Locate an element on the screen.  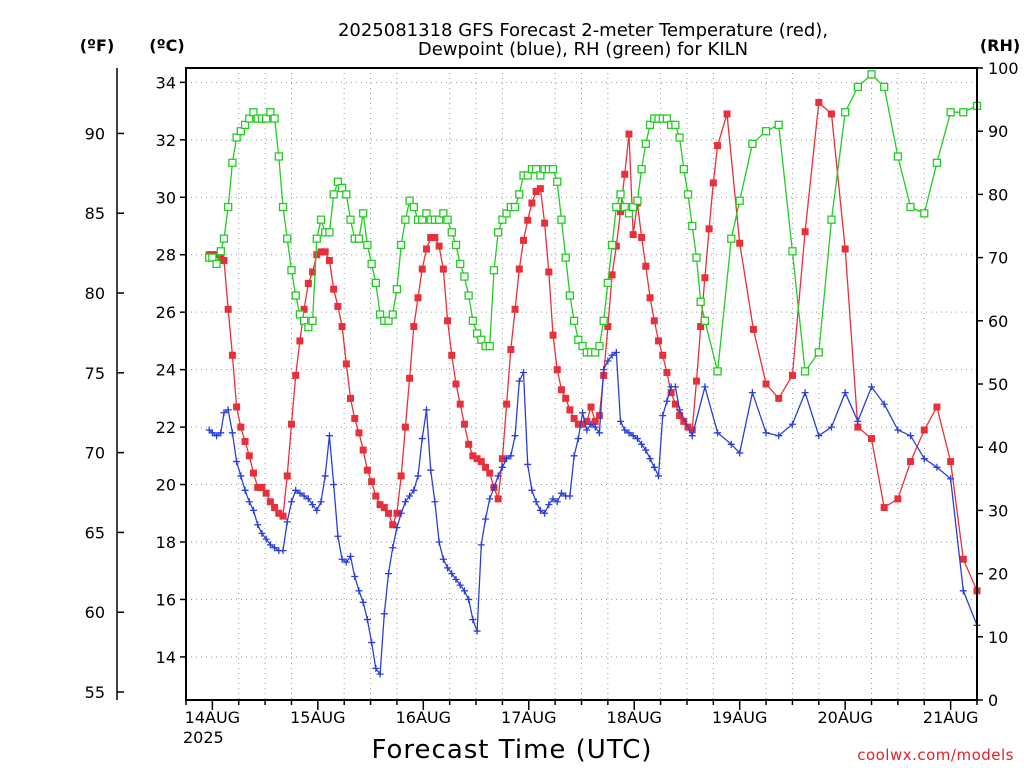
fahrenheit-tick-label: 55 is located at coordinates (95, 692).